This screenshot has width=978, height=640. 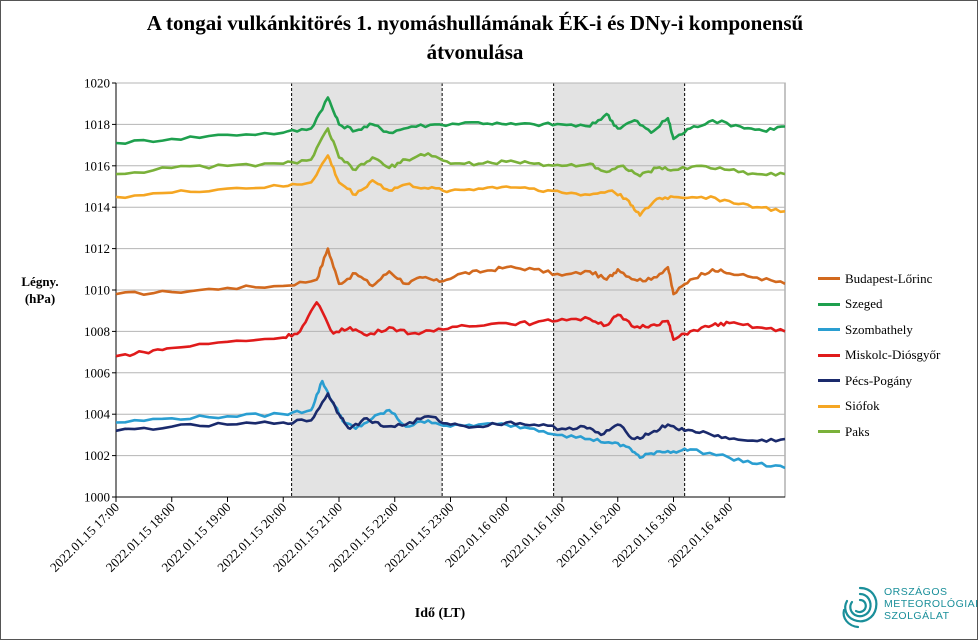 I want to click on y-axis-label-line1: Légny., so click(x=40, y=281).